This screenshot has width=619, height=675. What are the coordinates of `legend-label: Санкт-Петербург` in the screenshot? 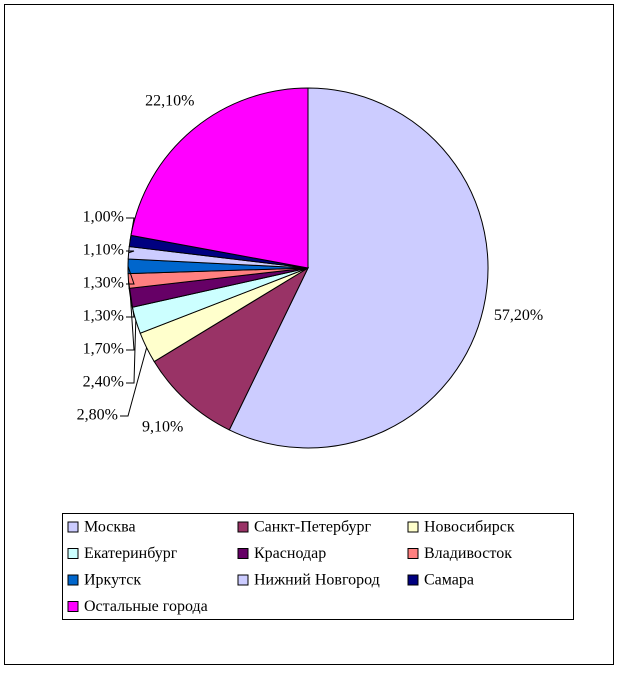 It's located at (313, 527).